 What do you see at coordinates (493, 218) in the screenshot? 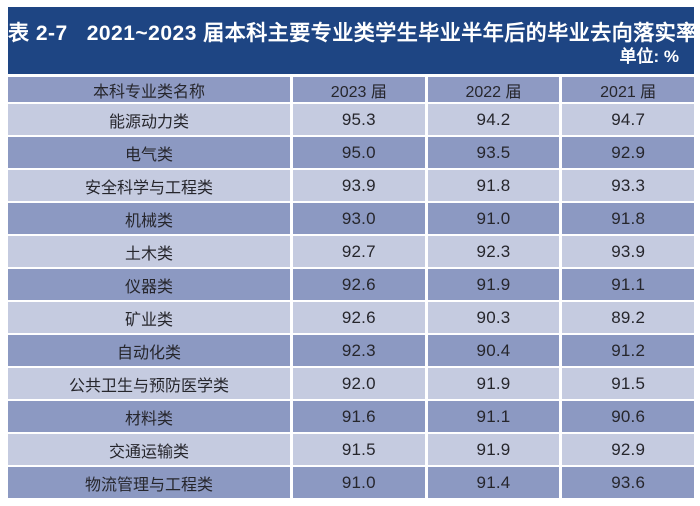
I see `rate-cell-2022: 91.0` at bounding box center [493, 218].